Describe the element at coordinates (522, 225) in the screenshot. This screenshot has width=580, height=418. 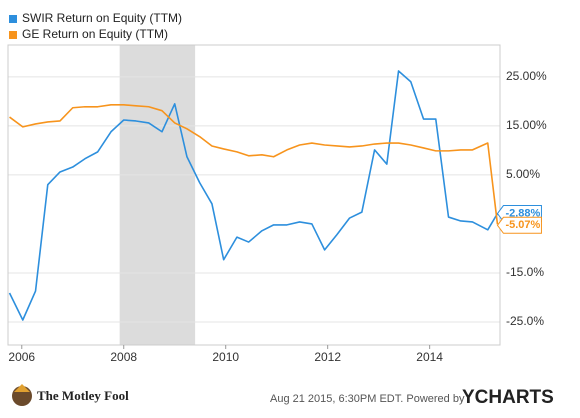
I see `callout-label: -5.07%` at that location.